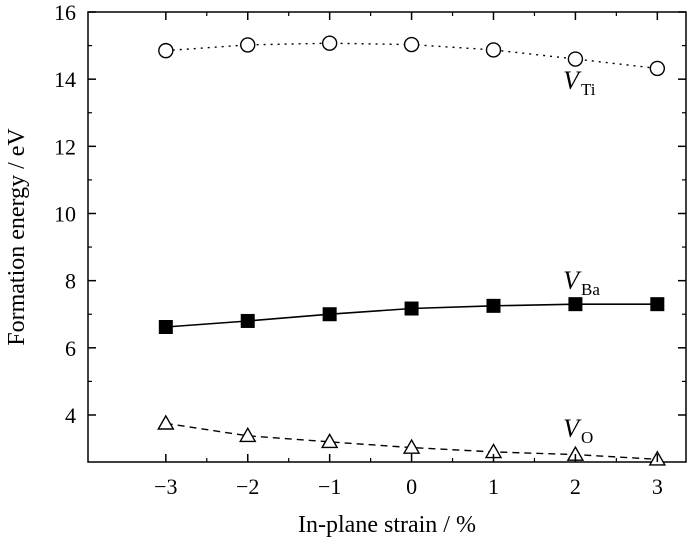  I want to click on series-label: V Ti, so click(579, 82).